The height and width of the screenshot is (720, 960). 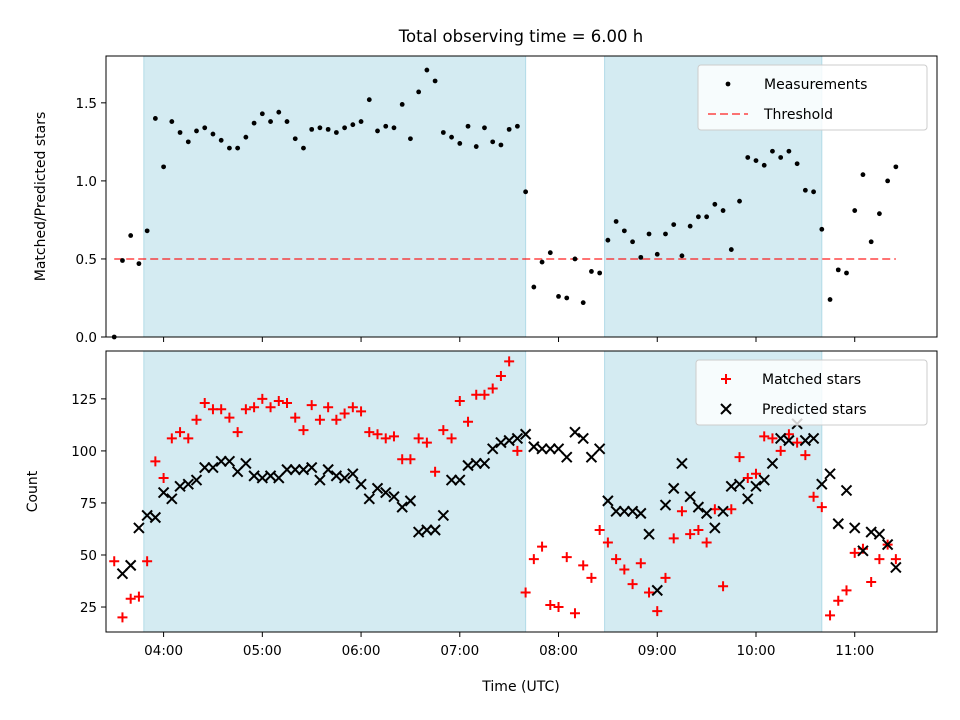 What do you see at coordinates (88, 556) in the screenshot?
I see `y-tick-label: 50` at bounding box center [88, 556].